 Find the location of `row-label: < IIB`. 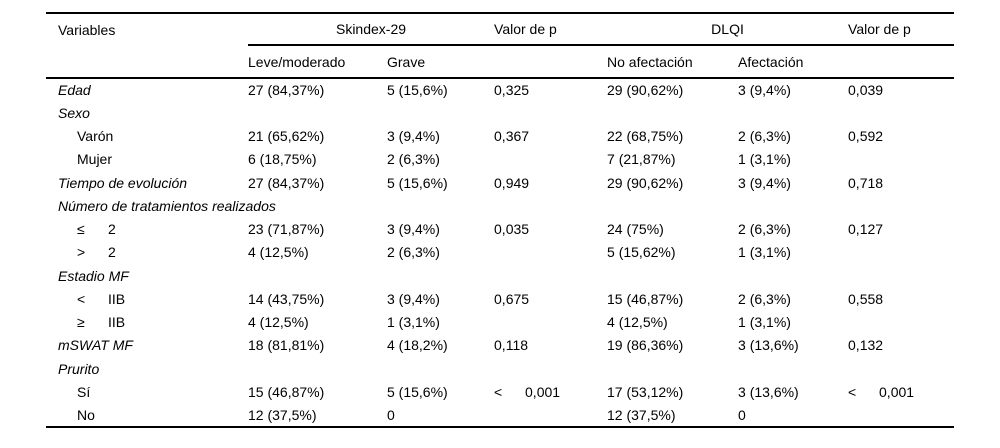

row-label: < IIB is located at coordinates (147, 298).